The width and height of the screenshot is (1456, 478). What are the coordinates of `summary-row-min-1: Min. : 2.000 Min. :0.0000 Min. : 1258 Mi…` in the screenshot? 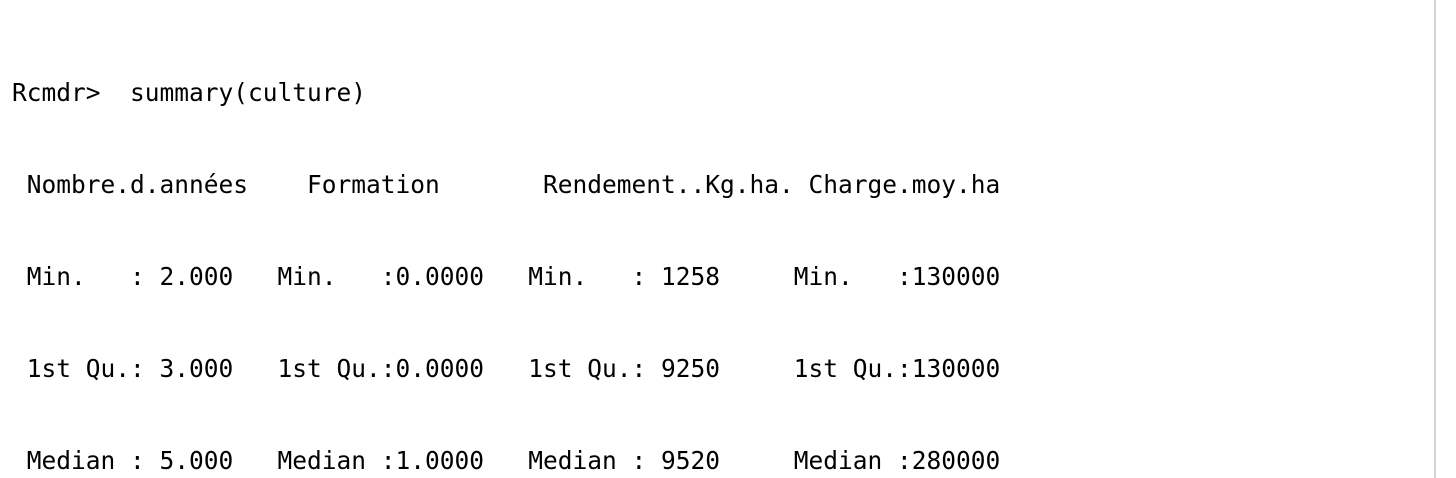 It's located at (506, 277).